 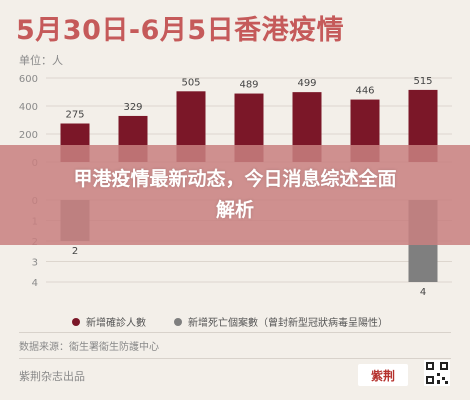 What do you see at coordinates (180, 30) in the screenshot?
I see `chart-title: 5月30日-6月5日香港疫情` at bounding box center [180, 30].